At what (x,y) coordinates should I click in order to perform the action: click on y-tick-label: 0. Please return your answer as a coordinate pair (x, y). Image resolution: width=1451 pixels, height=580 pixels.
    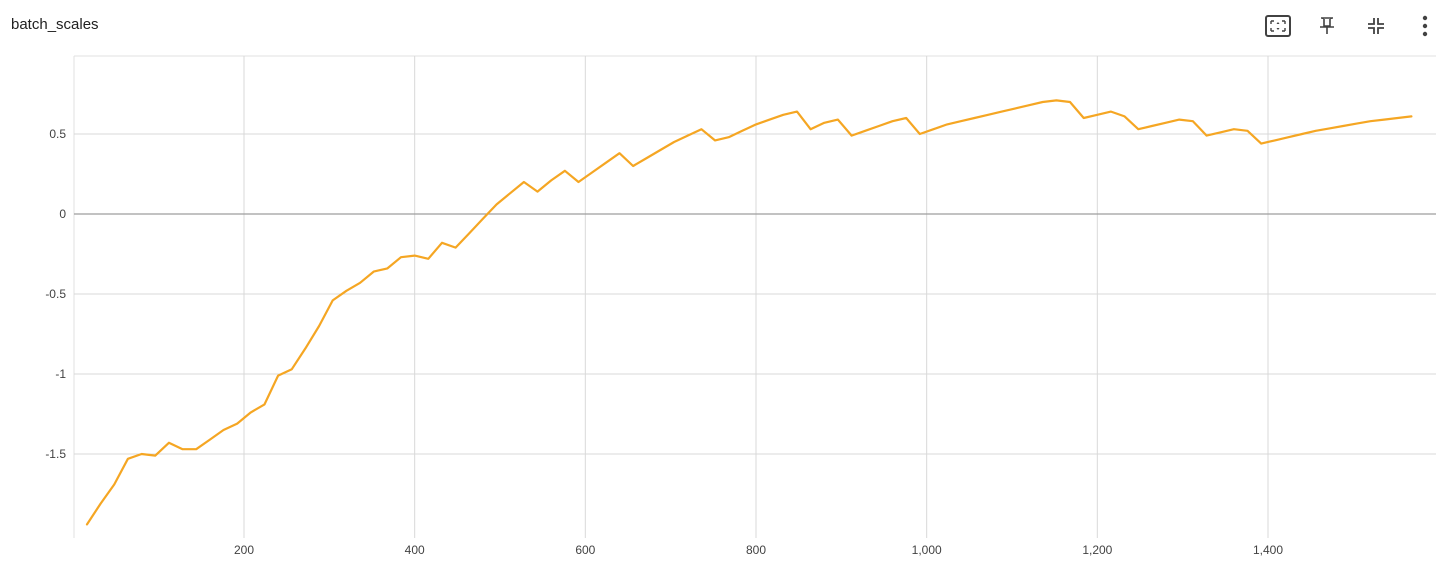
    Looking at the image, I should click on (62, 214).